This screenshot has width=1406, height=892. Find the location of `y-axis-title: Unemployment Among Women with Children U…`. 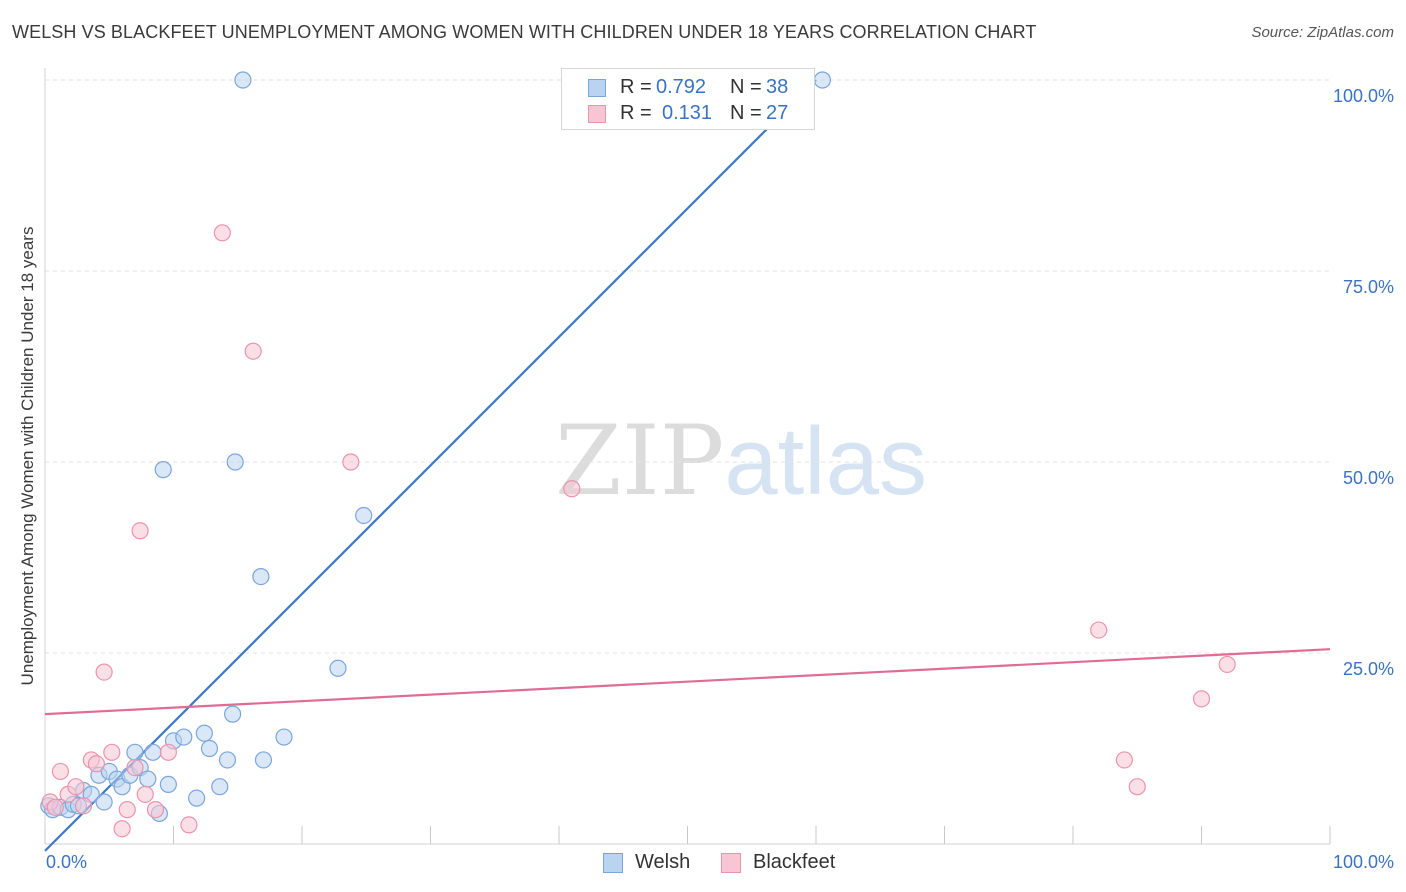

y-axis-title: Unemployment Among Women with Children U… is located at coordinates (27, 456).